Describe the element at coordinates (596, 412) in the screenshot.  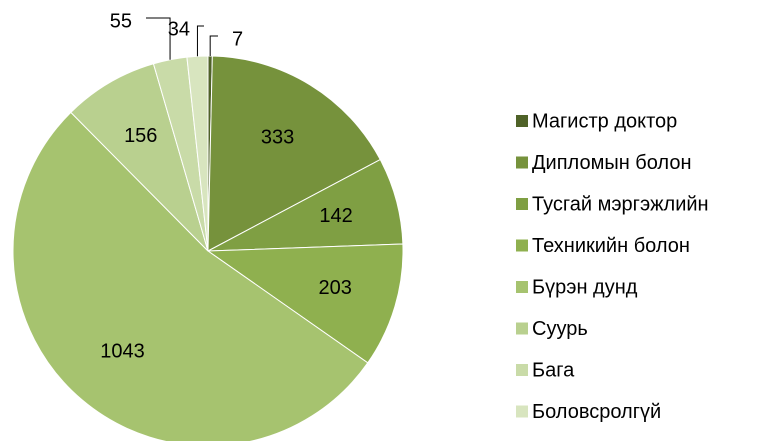
I see `legend-label: Боловсролгүй` at that location.